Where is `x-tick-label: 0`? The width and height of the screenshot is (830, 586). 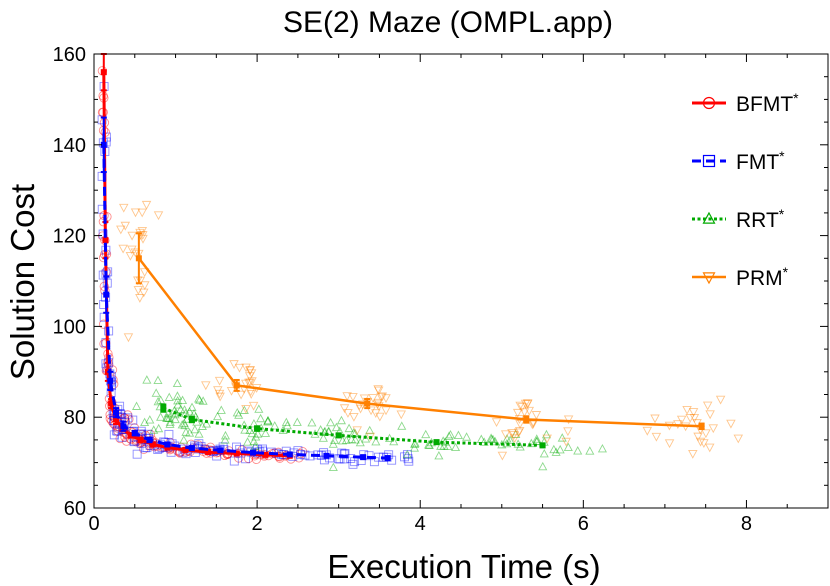 x-tick-label: 0 is located at coordinates (93, 524).